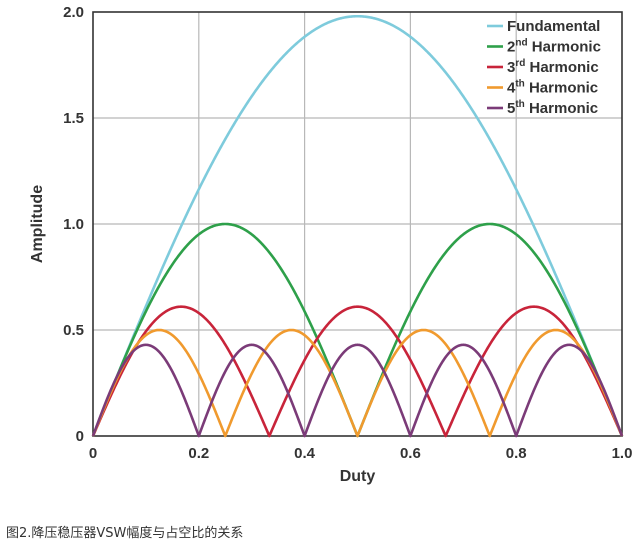  I want to click on x-tick-label: 0.6, so click(410, 453).